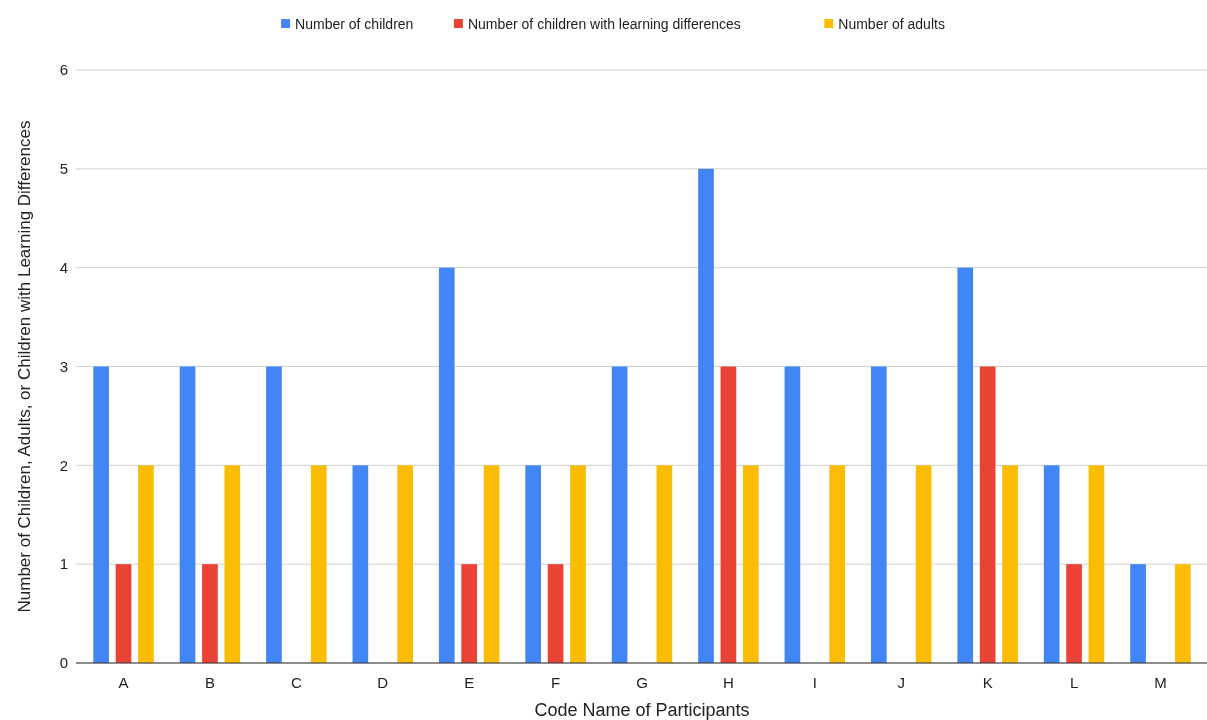 The width and height of the screenshot is (1207, 720). I want to click on x-tick-label: L, so click(1074, 683).